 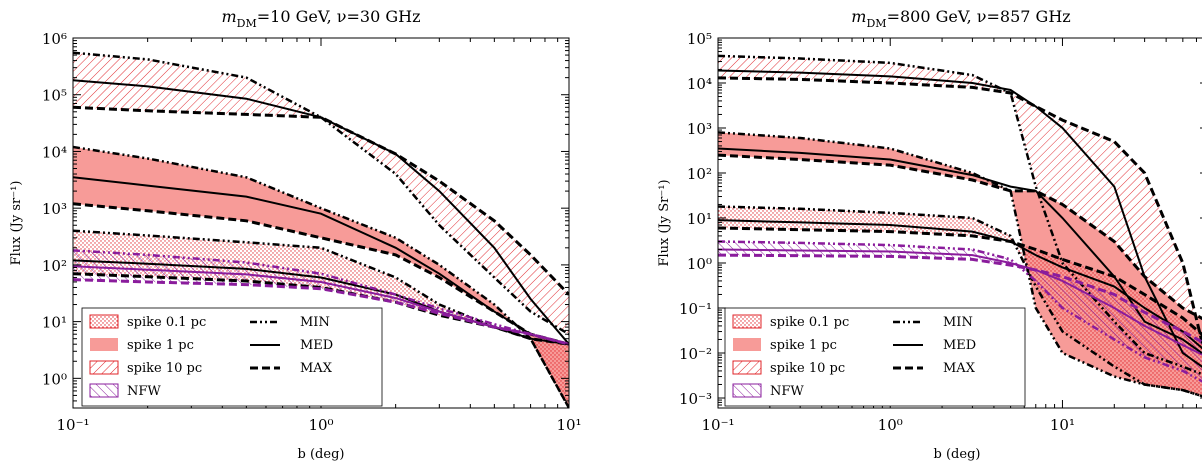 What do you see at coordinates (695, 309) in the screenshot?
I see `y-tick-label: 10⁻¹` at bounding box center [695, 309].